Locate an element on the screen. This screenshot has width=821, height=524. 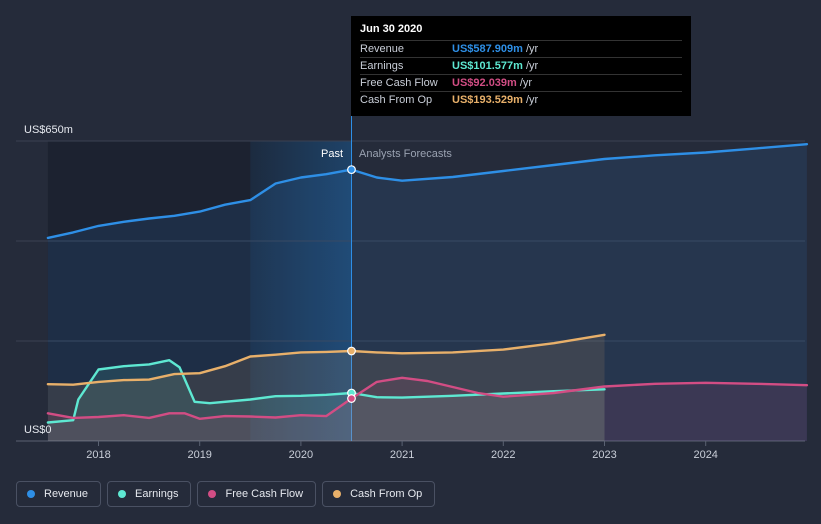
x-tick-label: 2018 is located at coordinates (98, 455).